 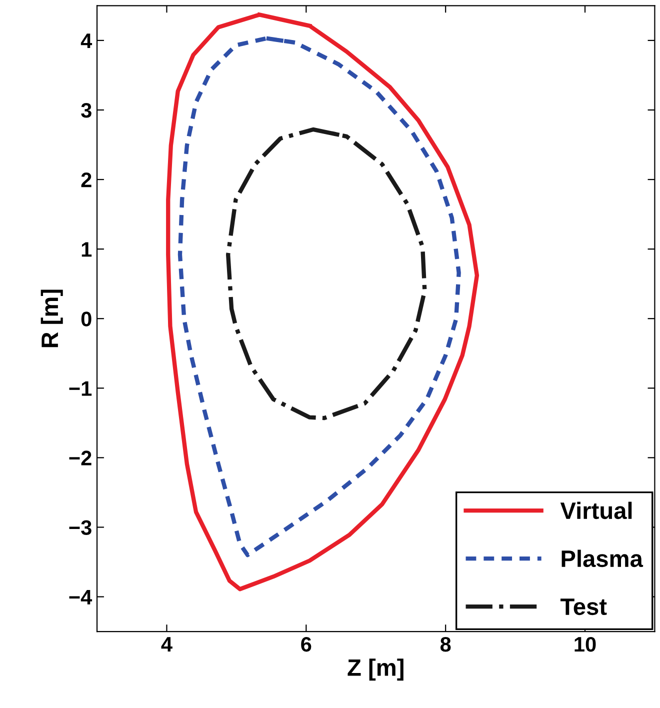 I want to click on y-tick-label: −4, so click(x=80, y=597).